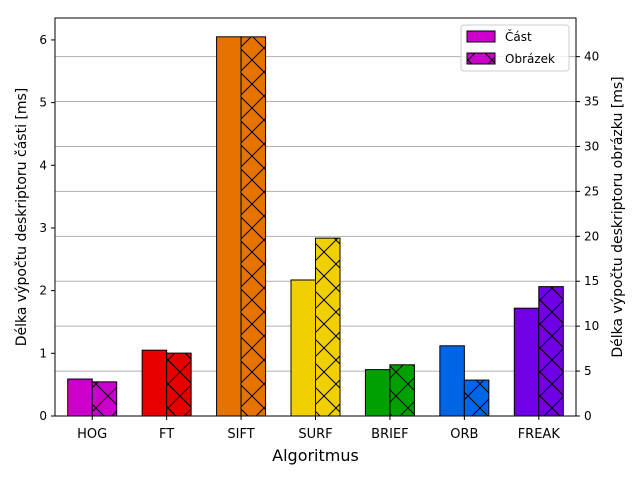 The width and height of the screenshot is (640, 480). What do you see at coordinates (179, 384) in the screenshot?
I see `bar-obrazek-hatch-ft` at bounding box center [179, 384].